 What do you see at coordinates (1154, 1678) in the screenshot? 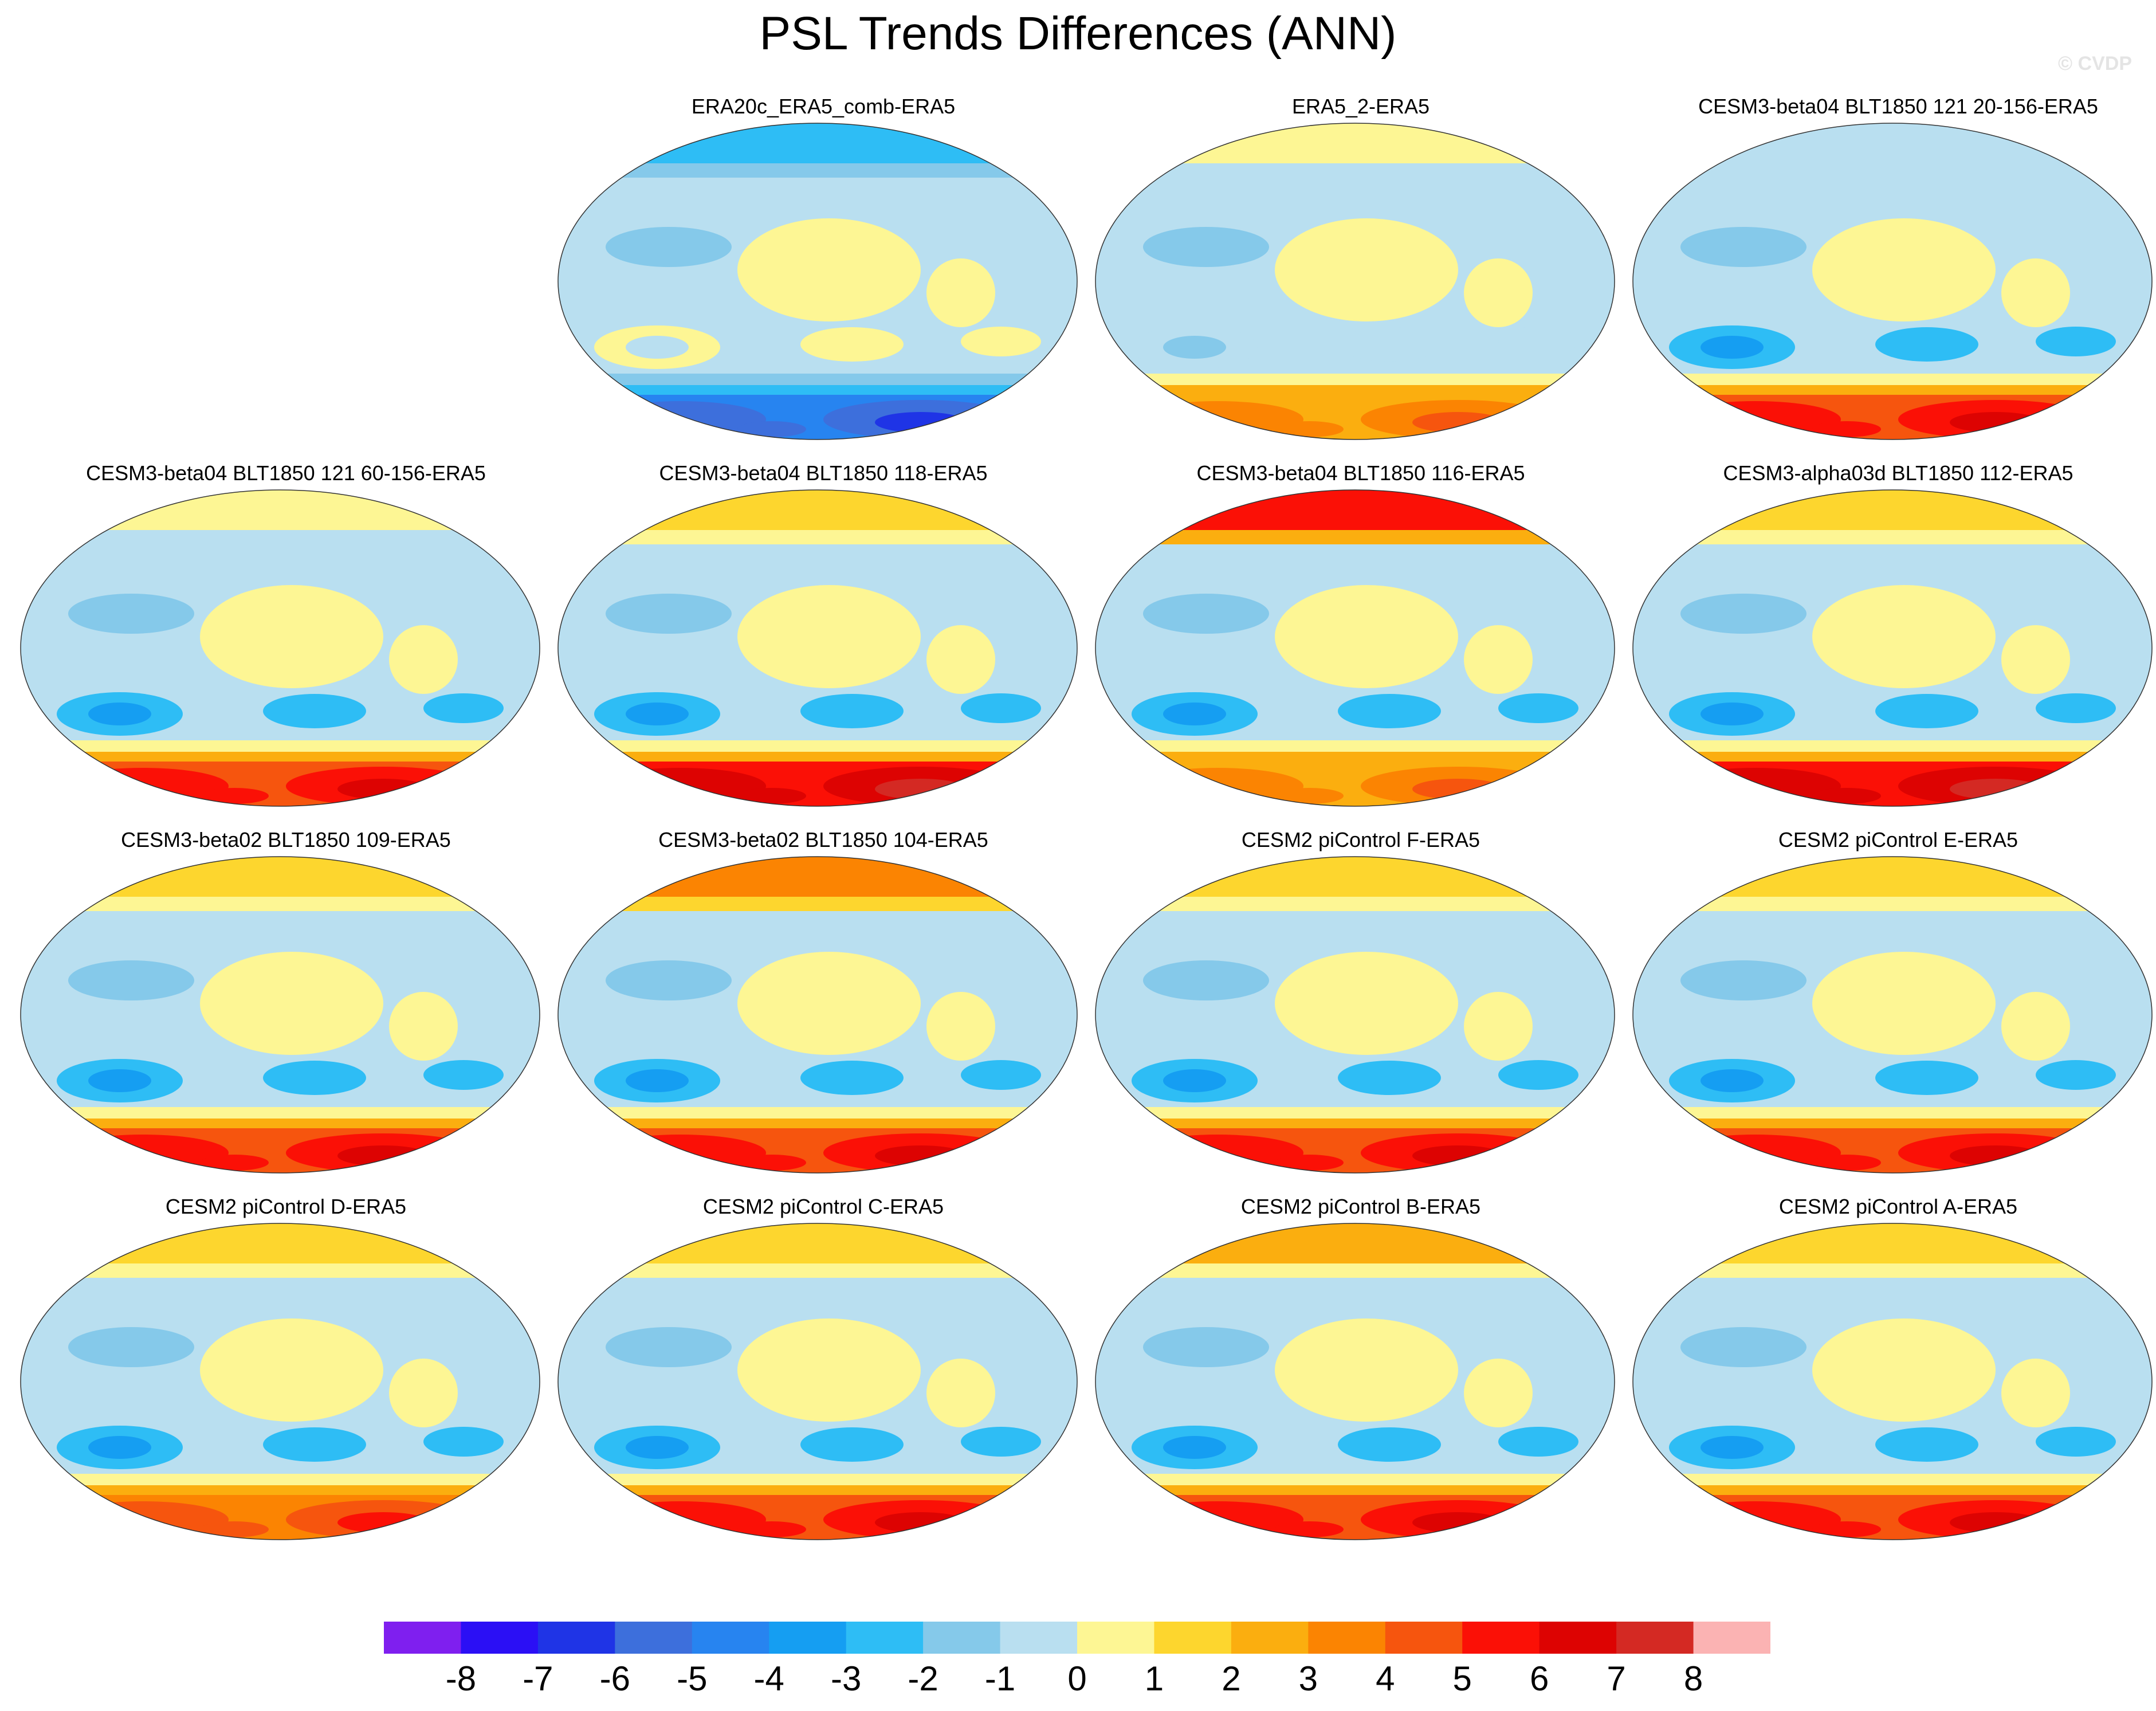
I see `colorbar-tick-label: 1` at bounding box center [1154, 1678].